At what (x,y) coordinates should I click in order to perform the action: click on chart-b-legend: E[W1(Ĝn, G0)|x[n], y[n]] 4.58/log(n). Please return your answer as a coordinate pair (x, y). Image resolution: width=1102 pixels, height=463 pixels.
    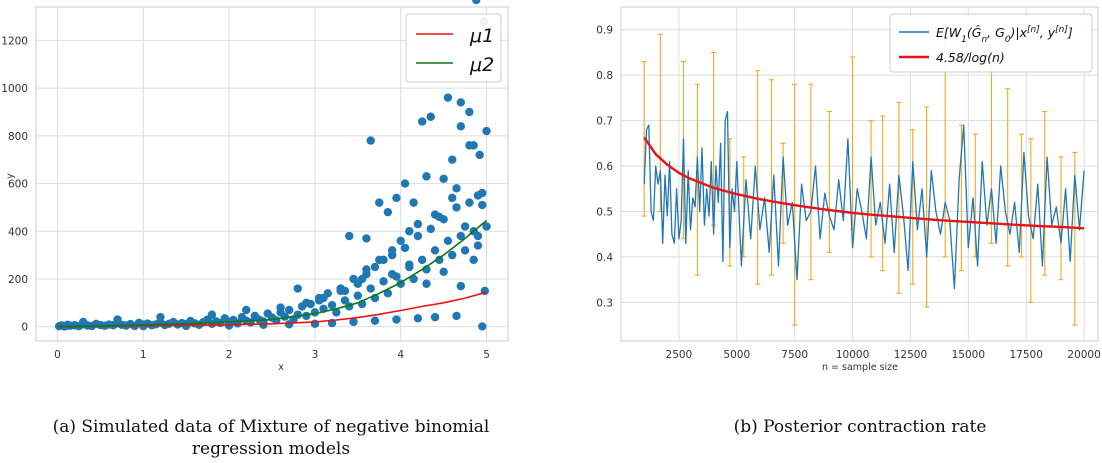
    Looking at the image, I should click on (991, 43).